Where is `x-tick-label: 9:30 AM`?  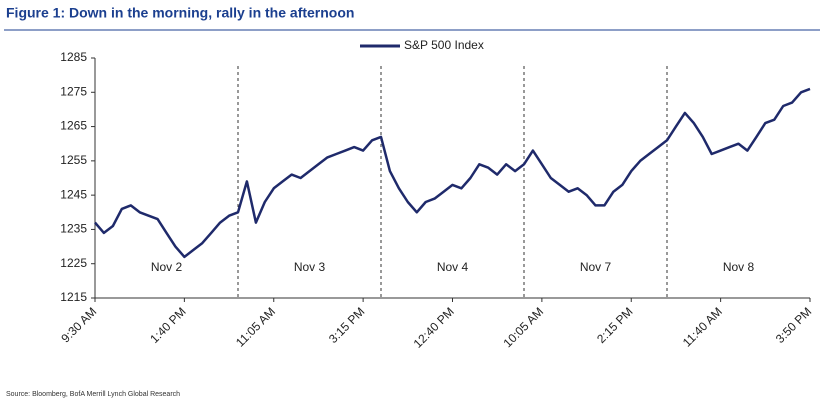 x-tick-label: 9:30 AM is located at coordinates (78, 324).